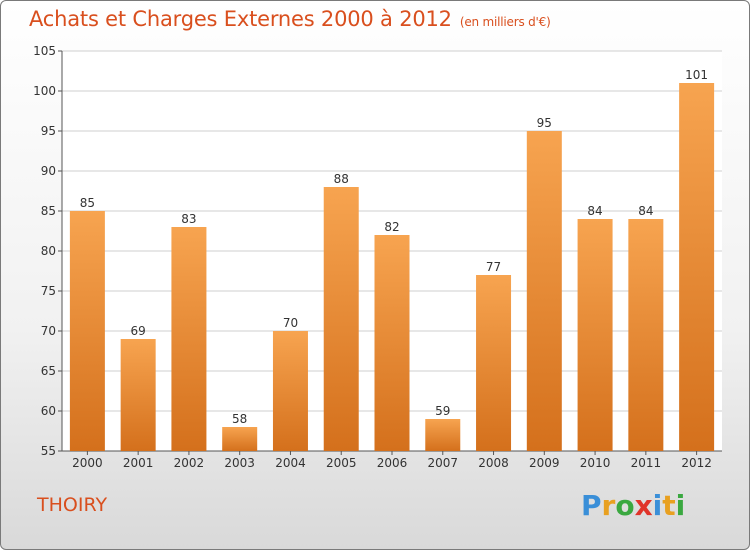 The height and width of the screenshot is (550, 750). What do you see at coordinates (48, 331) in the screenshot?
I see `y-tick-label: 70` at bounding box center [48, 331].